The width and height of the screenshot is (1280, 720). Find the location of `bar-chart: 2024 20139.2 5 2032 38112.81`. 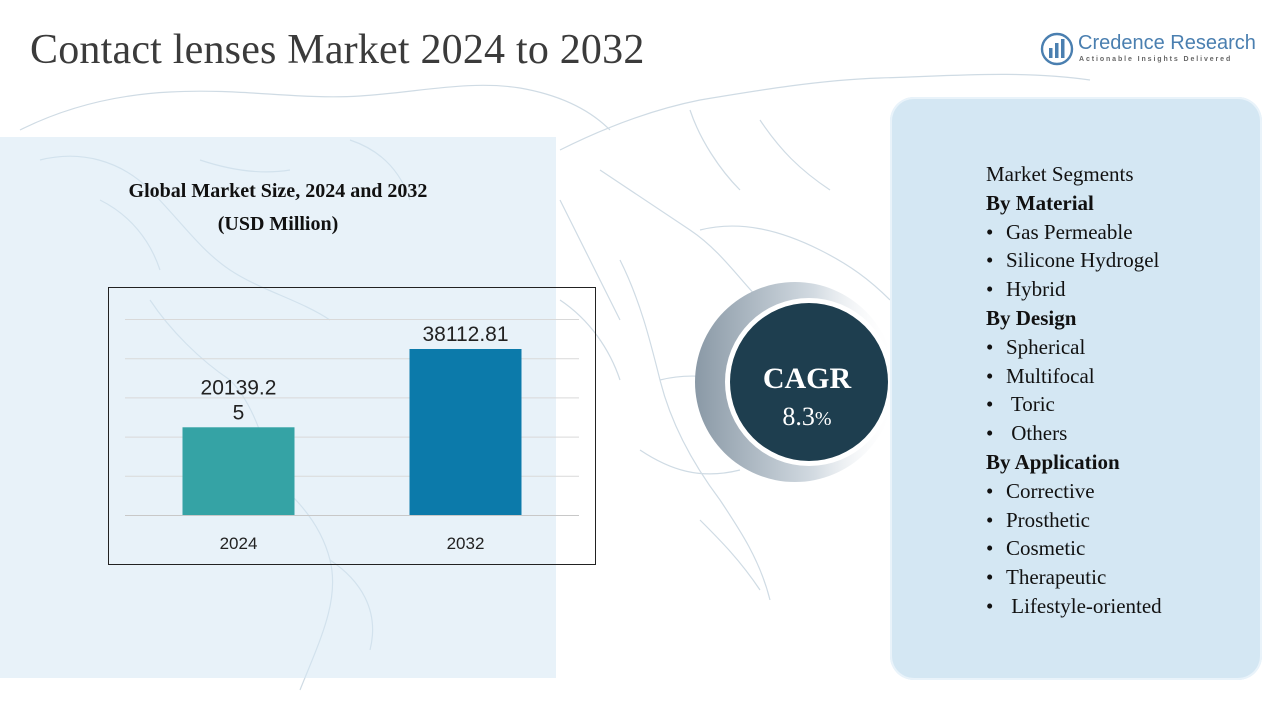

bar-chart: 2024 20139.2 5 2032 38112.81 is located at coordinates (352, 426).